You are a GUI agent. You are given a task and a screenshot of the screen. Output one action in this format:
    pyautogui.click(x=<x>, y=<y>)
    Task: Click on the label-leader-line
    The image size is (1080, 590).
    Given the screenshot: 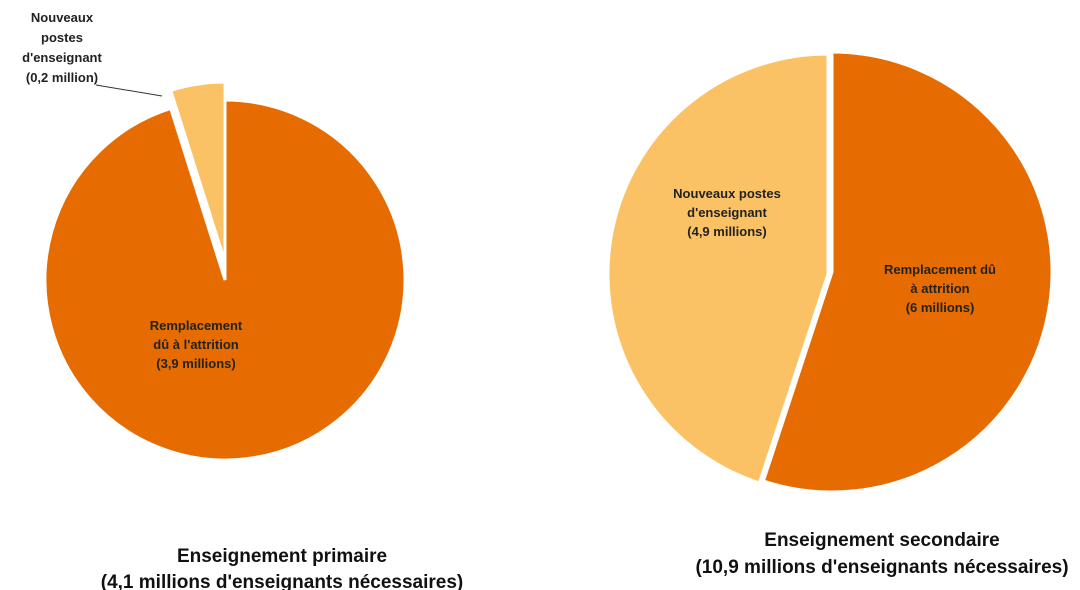 What is the action you would take?
    pyautogui.click(x=129, y=90)
    